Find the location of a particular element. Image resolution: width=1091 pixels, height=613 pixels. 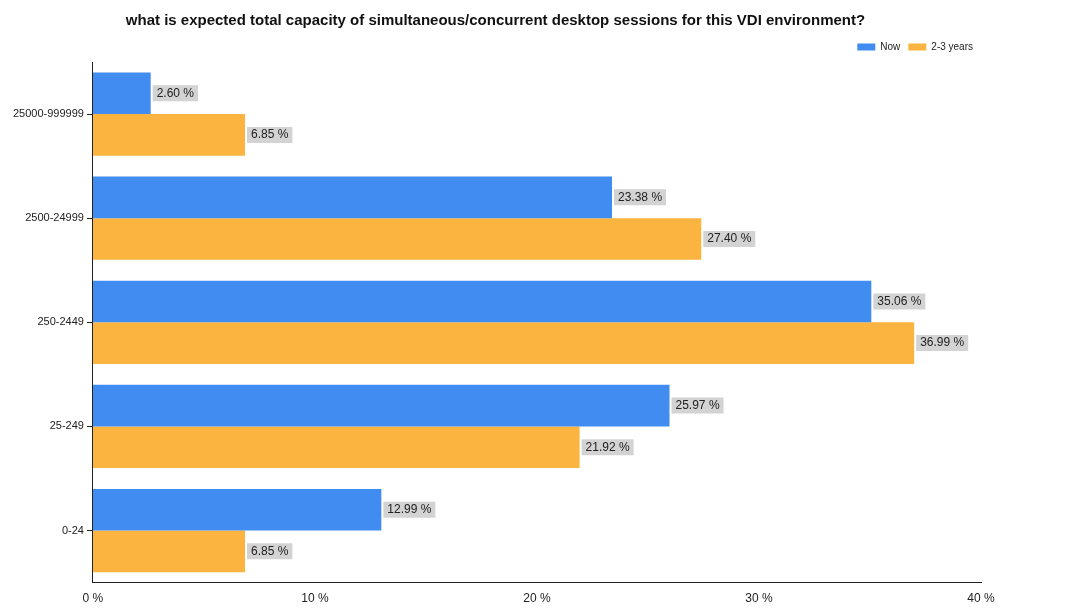

x-tick-label: 20 % is located at coordinates (537, 598).